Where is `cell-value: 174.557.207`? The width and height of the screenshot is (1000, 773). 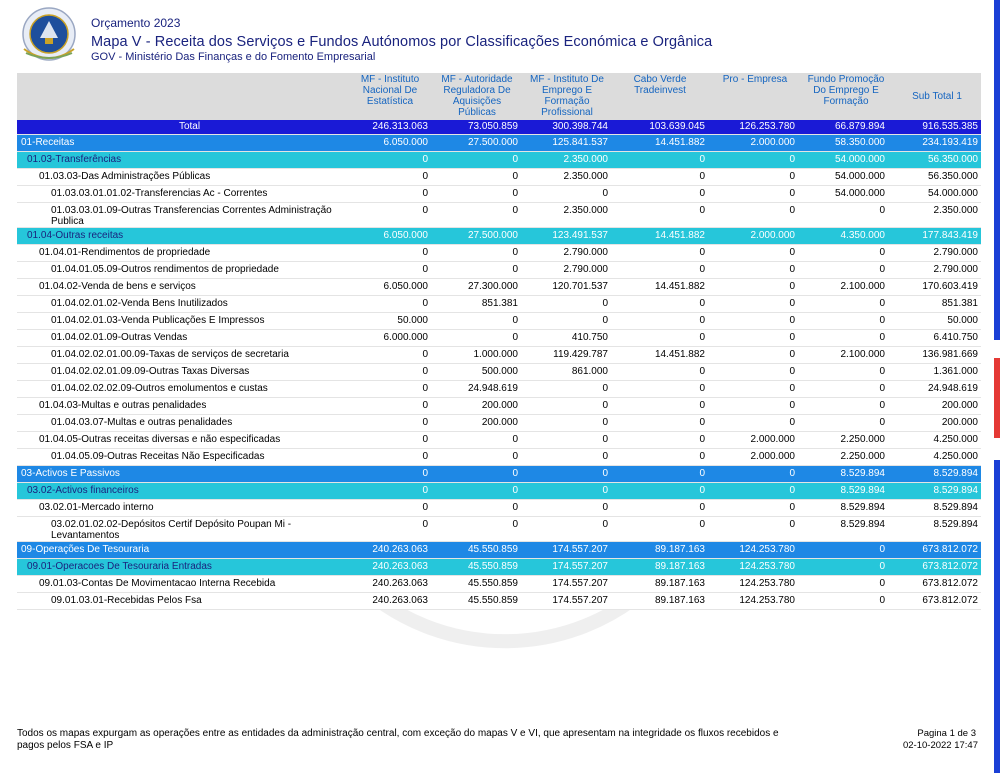 cell-value: 174.557.207 is located at coordinates (580, 549).